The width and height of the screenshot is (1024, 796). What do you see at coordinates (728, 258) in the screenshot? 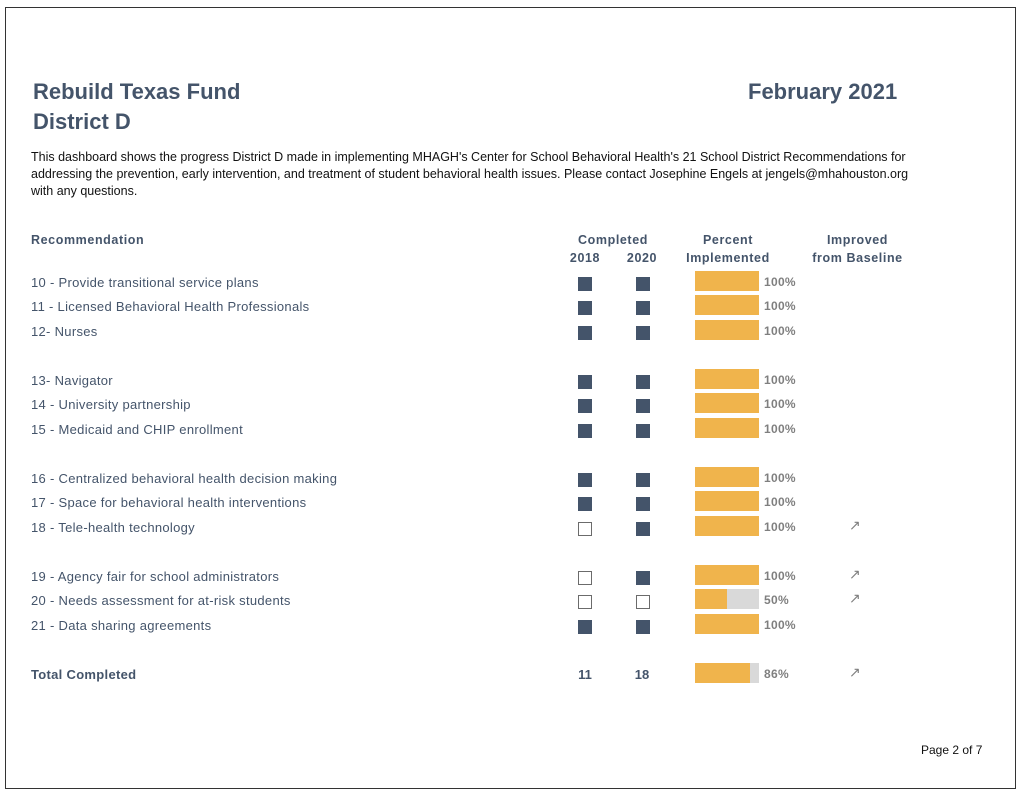
I see `header-implemented: Implemented` at bounding box center [728, 258].